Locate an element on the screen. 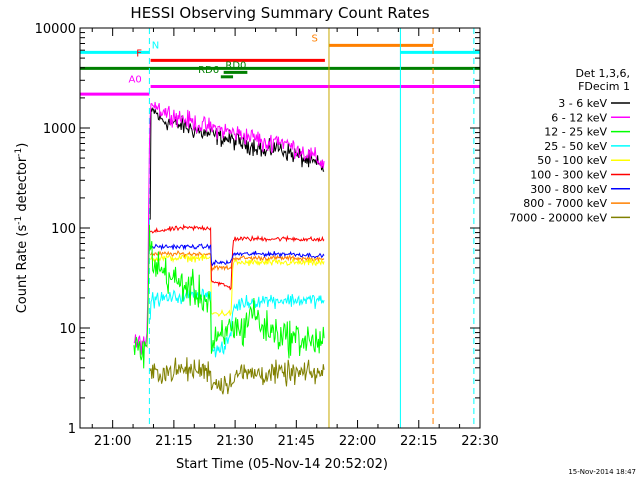 The image size is (640, 480). legend-label-2: 12 - 25 keV is located at coordinates (575, 132).